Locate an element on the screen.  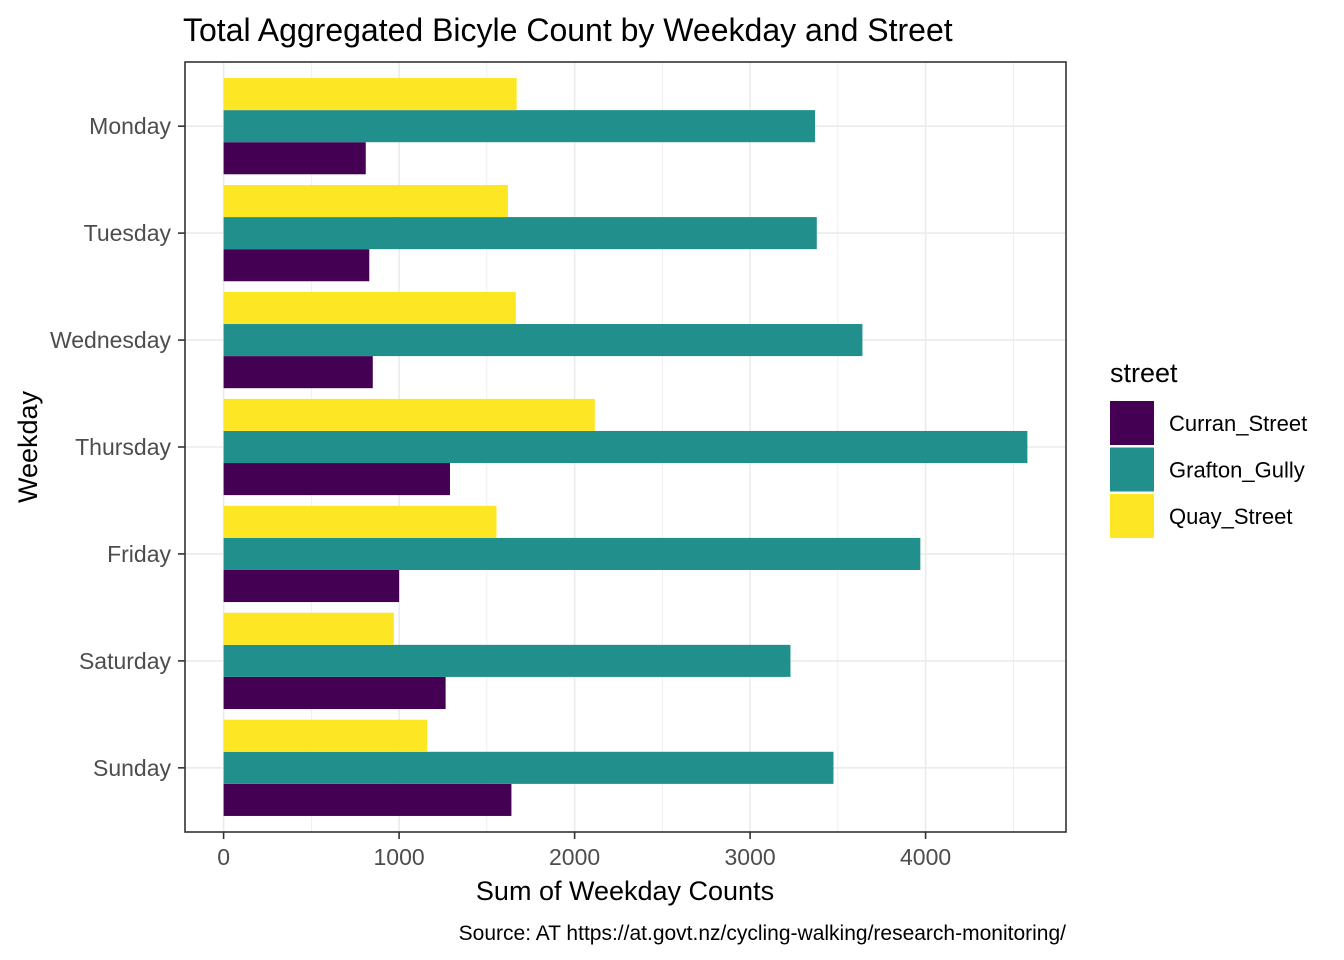
legend-label: Quay_Street is located at coordinates (1231, 516).